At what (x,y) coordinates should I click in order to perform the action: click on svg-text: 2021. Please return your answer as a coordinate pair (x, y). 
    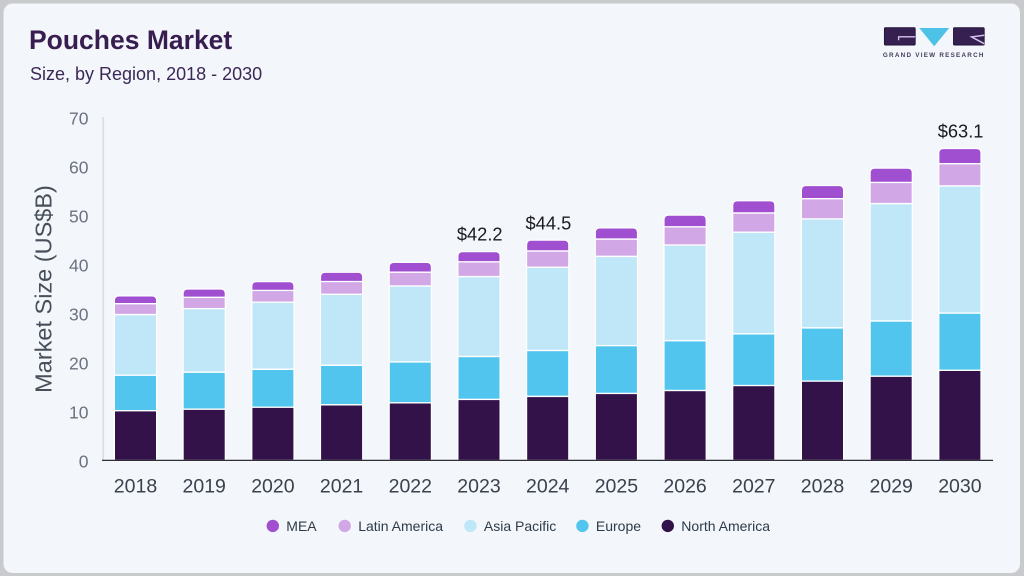
    Looking at the image, I should click on (341, 487).